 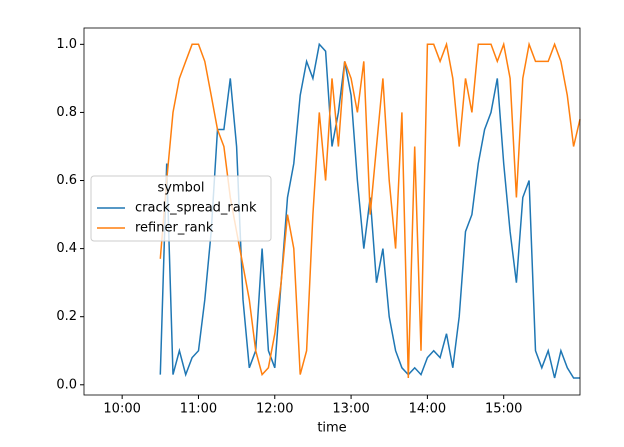 What do you see at coordinates (198, 409) in the screenshot?
I see `x-tick-label: 11:00` at bounding box center [198, 409].